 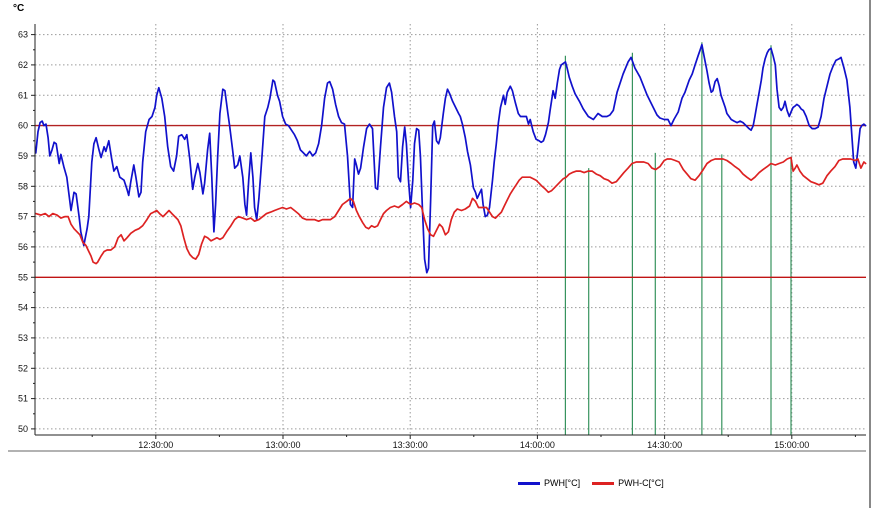 I want to click on legend-item-pwh: PWH[°C], so click(x=549, y=483).